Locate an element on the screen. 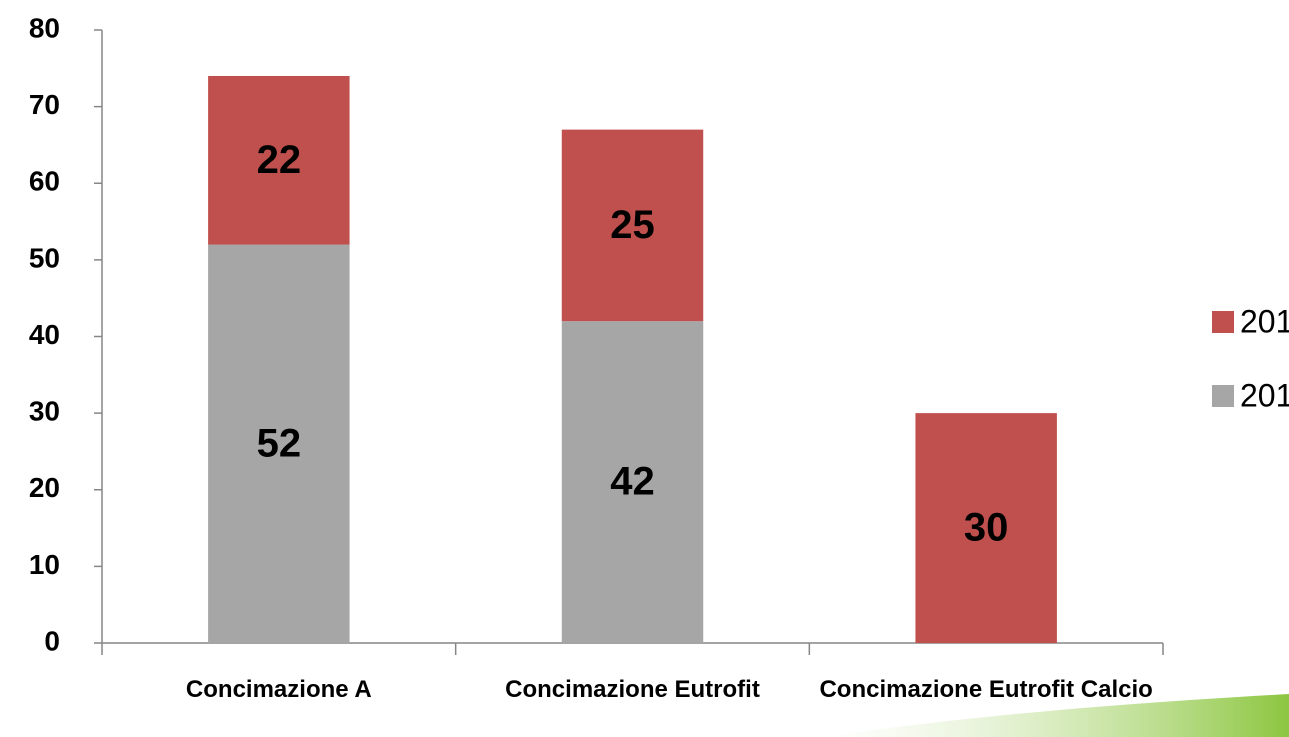 Image resolution: width=1289 pixels, height=737 pixels. data-label: 52 is located at coordinates (279, 443).